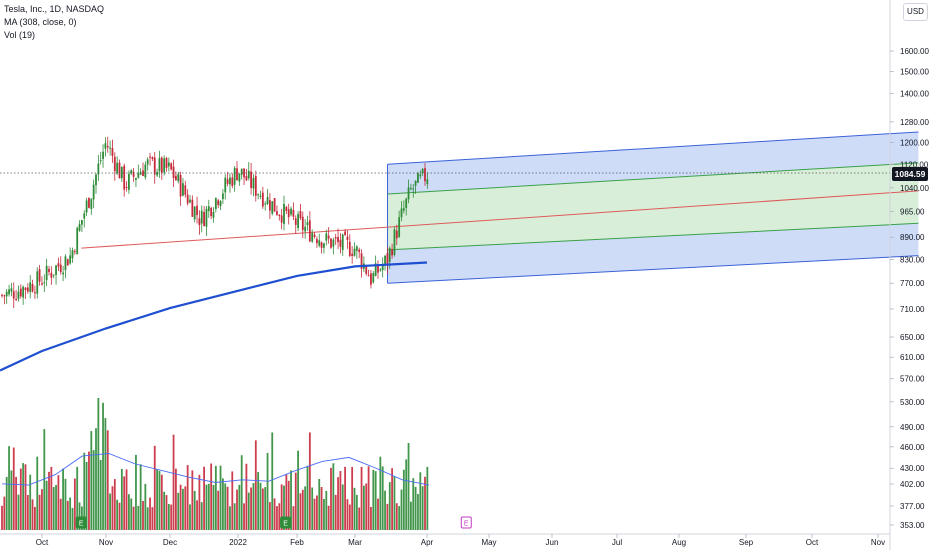 This screenshot has height=555, width=932. What do you see at coordinates (500, 219) in the screenshot?
I see `pitchfork-median-line` at bounding box center [500, 219].